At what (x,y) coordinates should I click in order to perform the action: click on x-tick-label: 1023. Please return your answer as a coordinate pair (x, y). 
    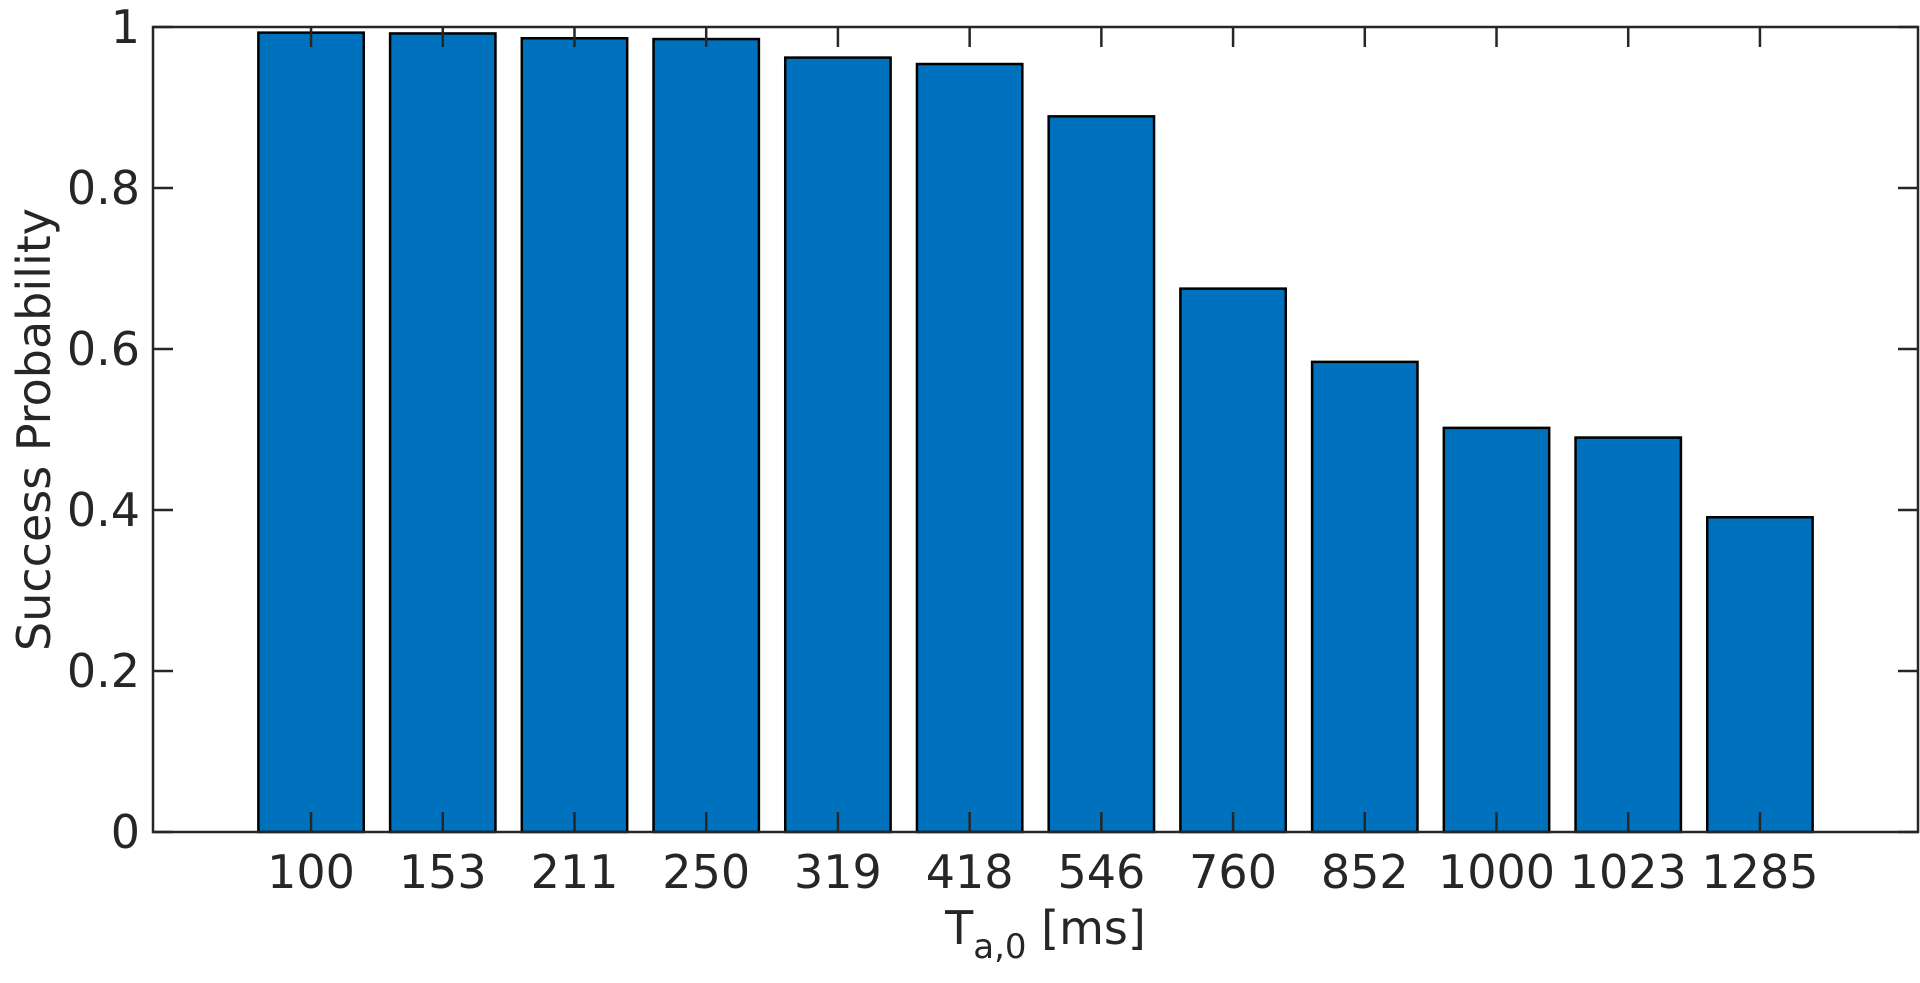
    Looking at the image, I should click on (1628, 872).